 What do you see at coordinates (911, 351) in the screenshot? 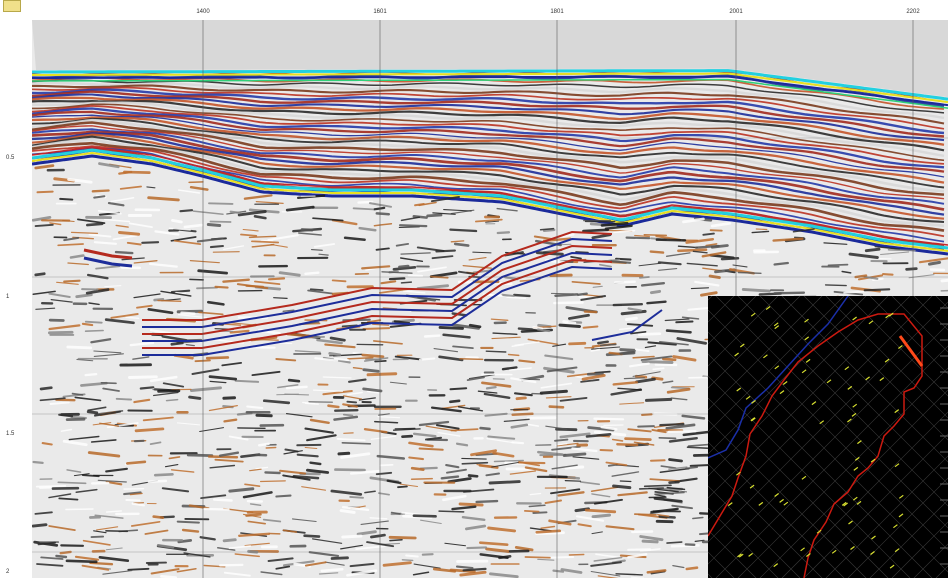
I see `selected-section-line` at bounding box center [911, 351].